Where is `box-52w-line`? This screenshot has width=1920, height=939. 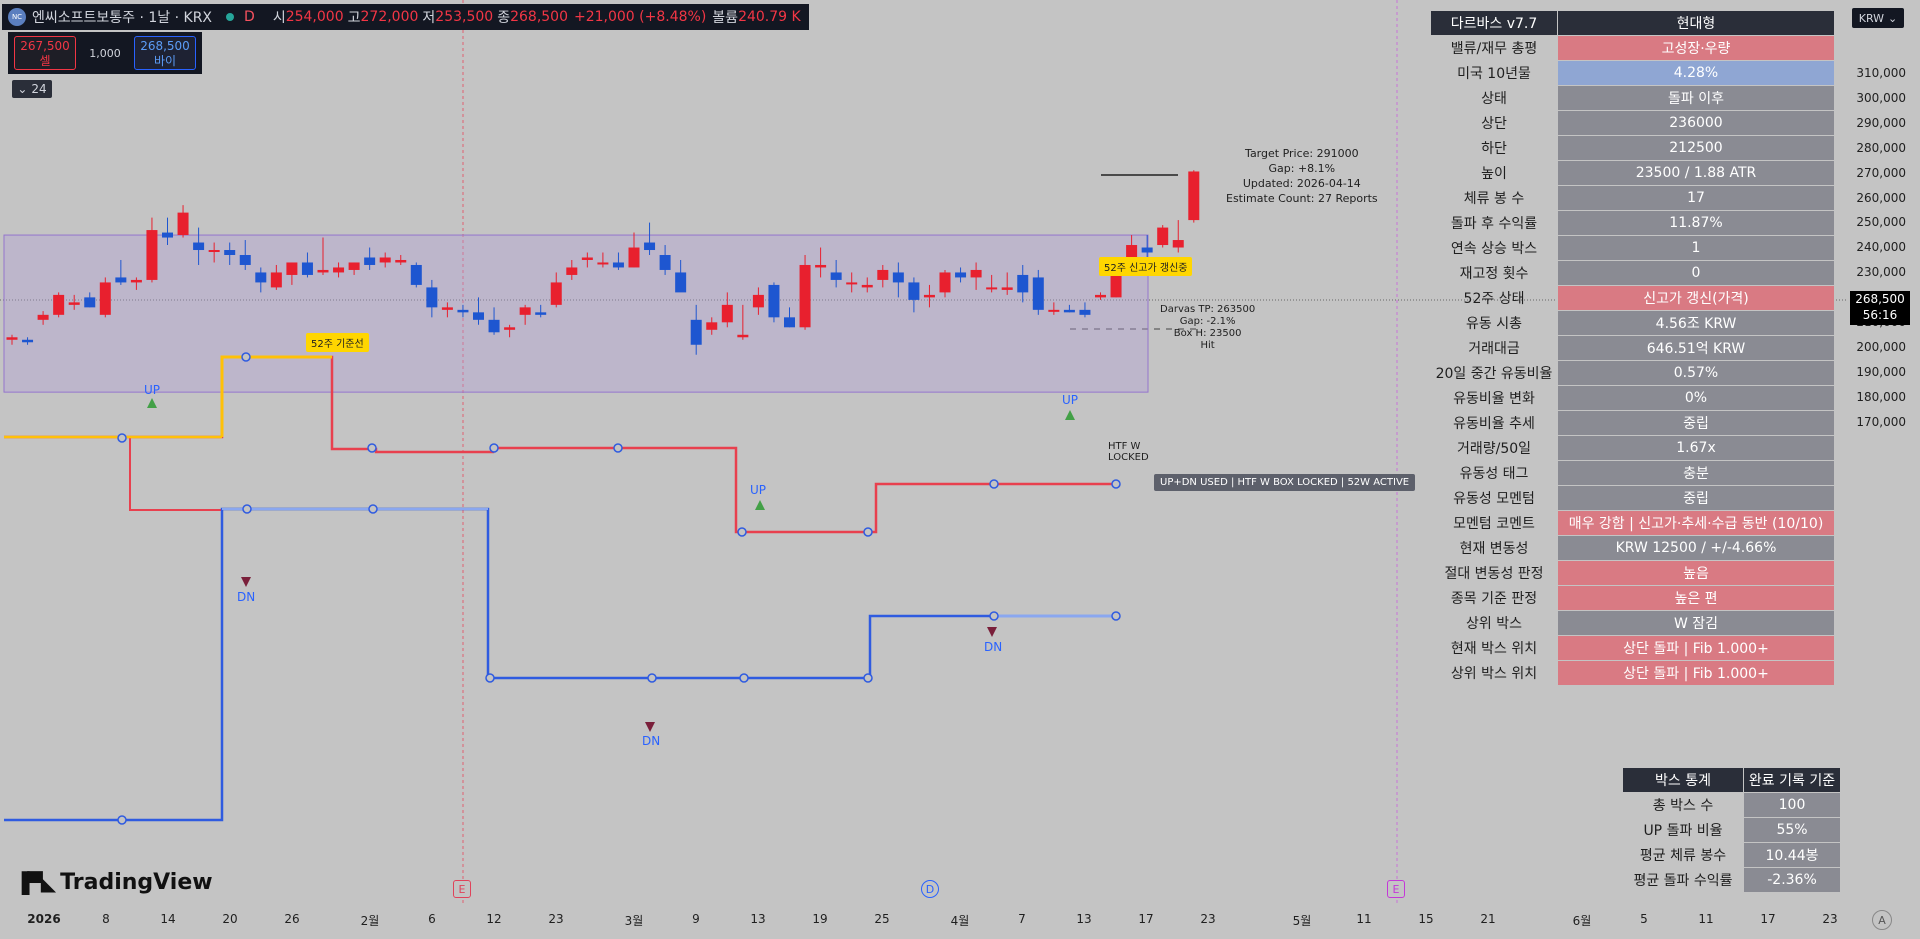
box-52w-line is located at coordinates (276, 396).